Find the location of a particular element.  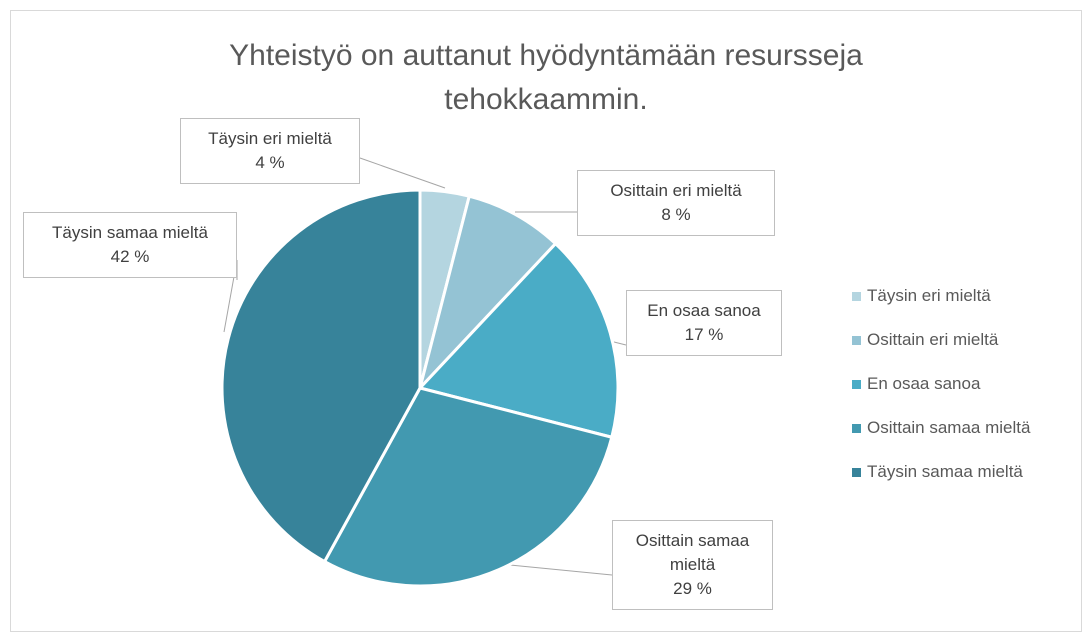

data-label-value: 4 % is located at coordinates (270, 162).